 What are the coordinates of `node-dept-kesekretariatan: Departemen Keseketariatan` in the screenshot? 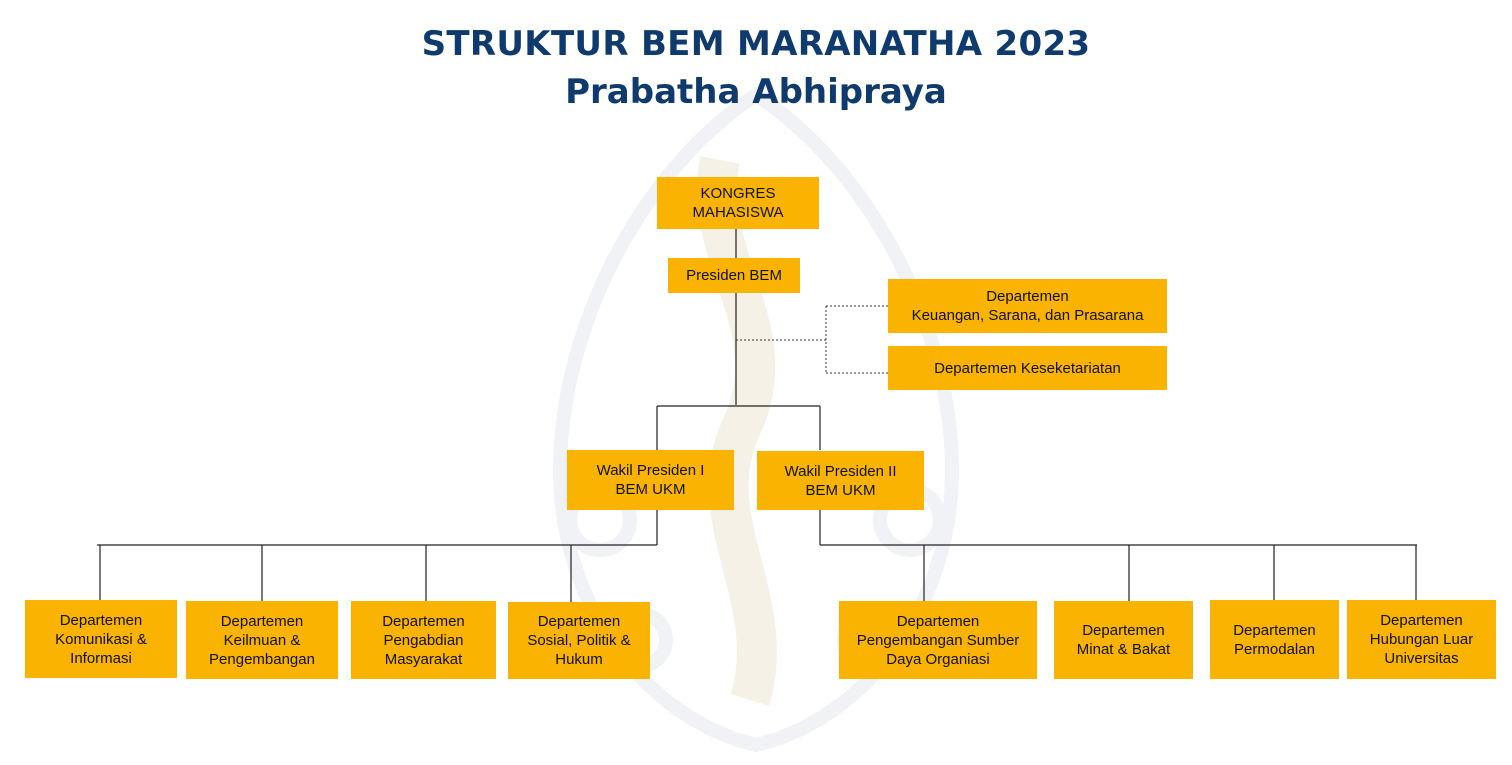 It's located at (1027, 368).